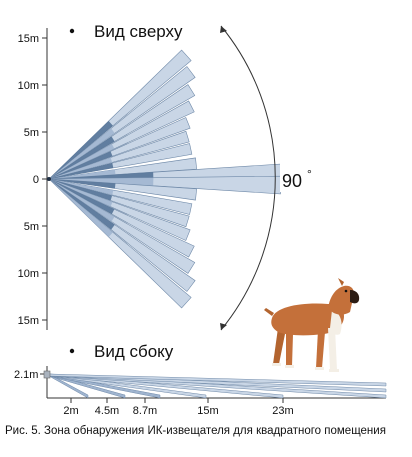 This screenshot has height=457, width=412. I want to click on side-view-beams, so click(217, 386).